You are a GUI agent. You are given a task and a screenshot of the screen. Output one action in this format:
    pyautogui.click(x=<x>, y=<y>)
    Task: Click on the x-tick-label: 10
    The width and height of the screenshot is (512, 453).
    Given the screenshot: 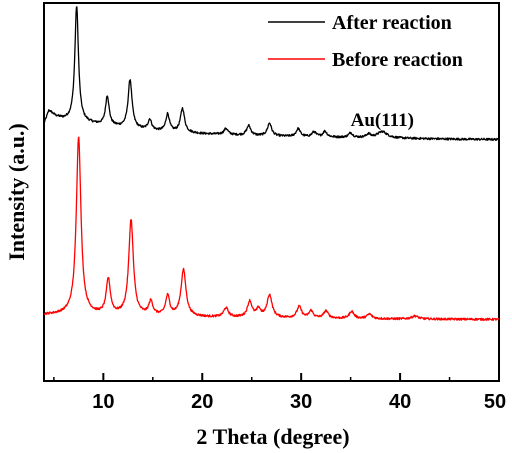 What is the action you would take?
    pyautogui.click(x=103, y=402)
    